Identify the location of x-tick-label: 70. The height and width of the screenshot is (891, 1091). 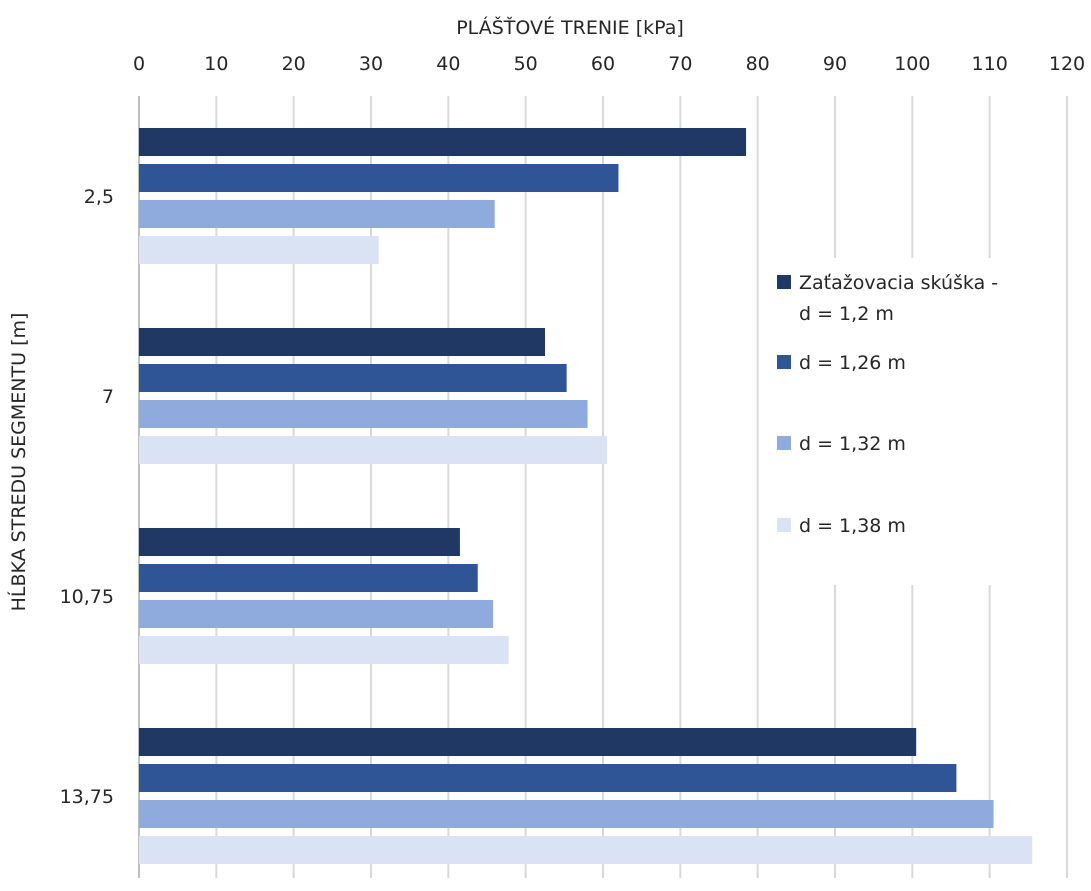
(680, 64).